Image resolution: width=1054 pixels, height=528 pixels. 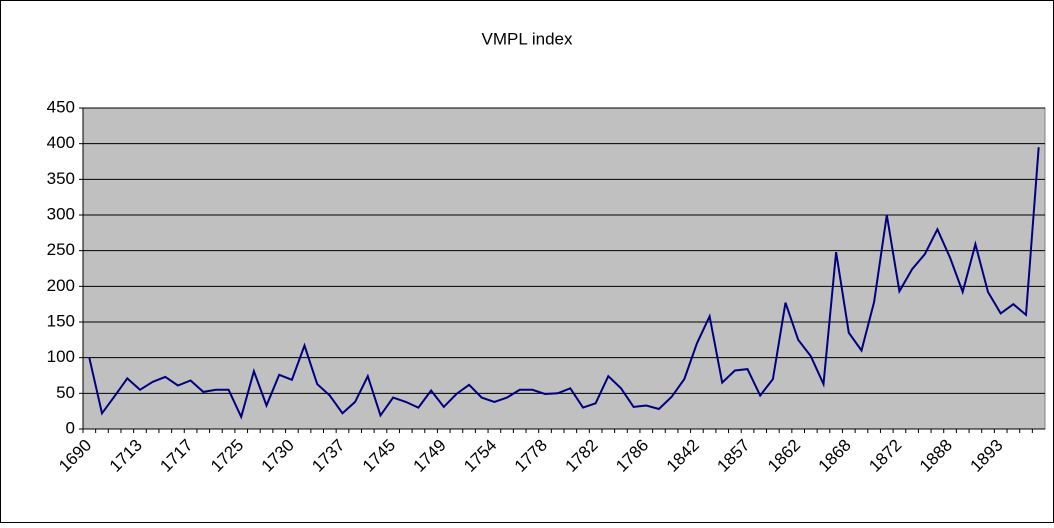 I want to click on y-tick-label: 450, so click(x=61, y=106).